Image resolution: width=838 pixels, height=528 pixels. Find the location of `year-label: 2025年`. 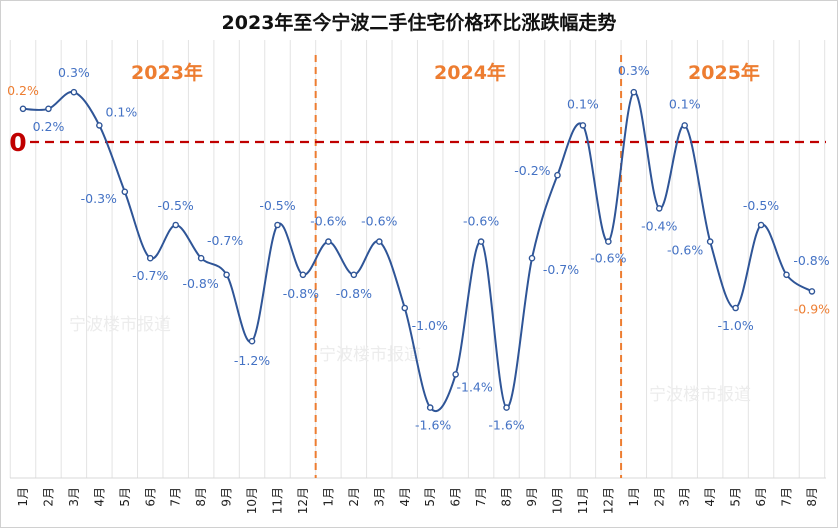

year-label: 2025年 is located at coordinates (724, 72).